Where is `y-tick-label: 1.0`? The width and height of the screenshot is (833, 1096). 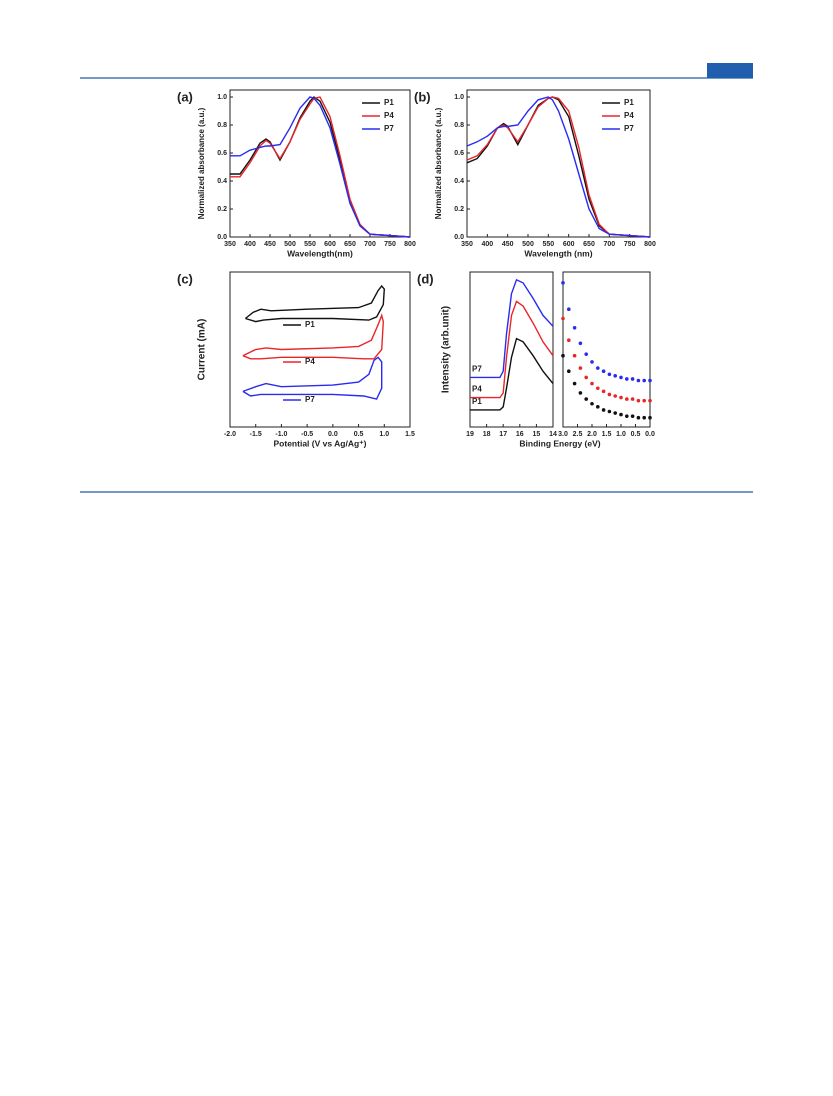
y-tick-label: 1.0 is located at coordinates (459, 97).